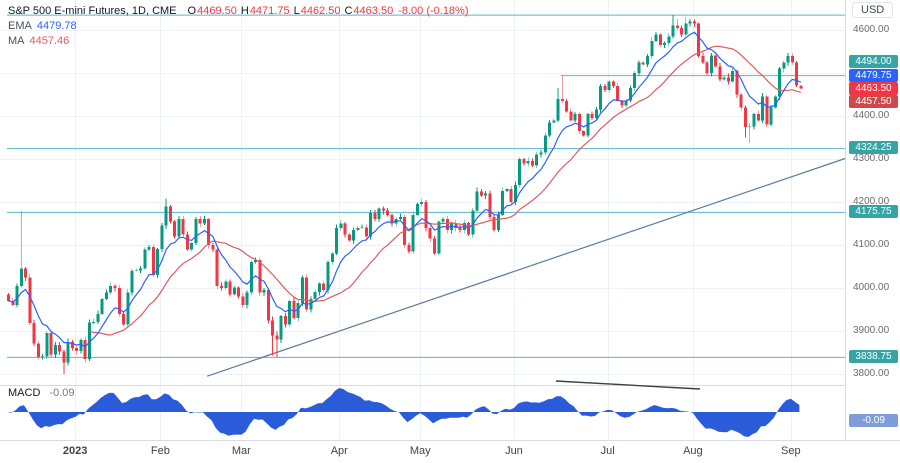  I want to click on time-axis-label: Aug, so click(693, 451).